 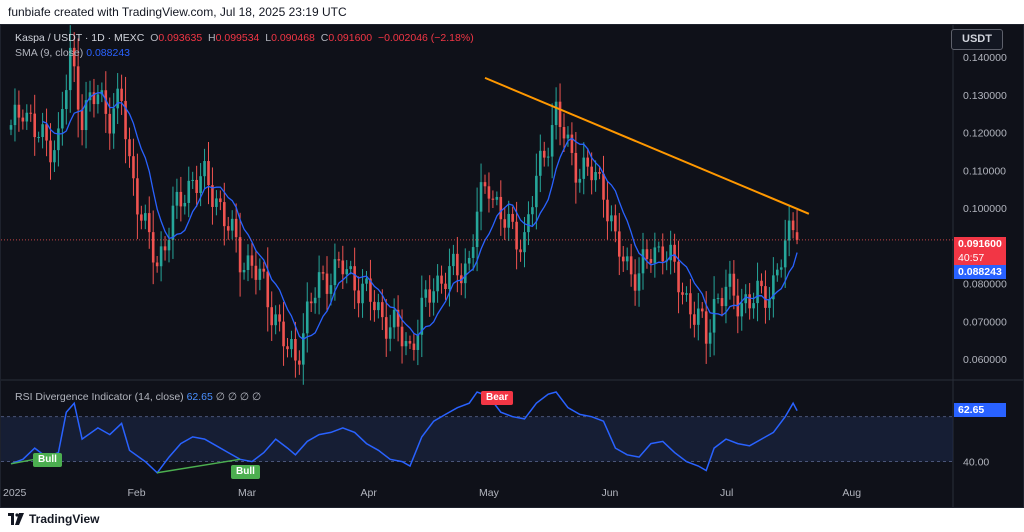 What do you see at coordinates (199, 397) in the screenshot?
I see `rsi-value: 62.65` at bounding box center [199, 397].